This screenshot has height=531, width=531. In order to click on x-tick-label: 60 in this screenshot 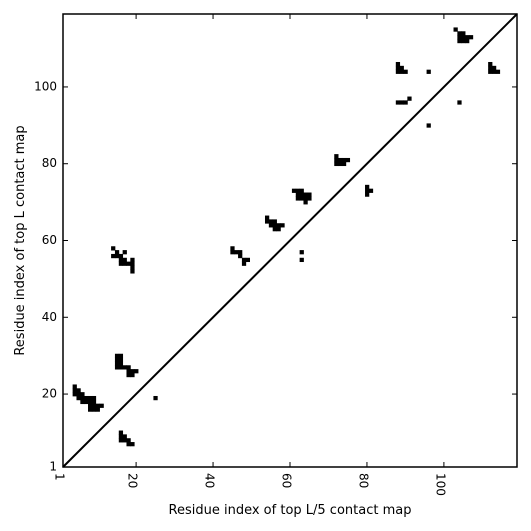, I will do `click(287, 480)`.